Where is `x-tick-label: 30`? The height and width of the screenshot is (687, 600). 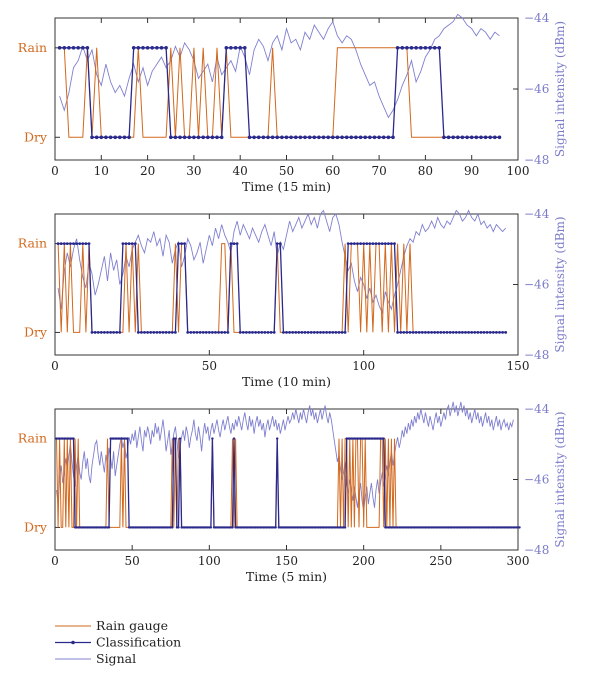 x-tick-label: 30 is located at coordinates (193, 171).